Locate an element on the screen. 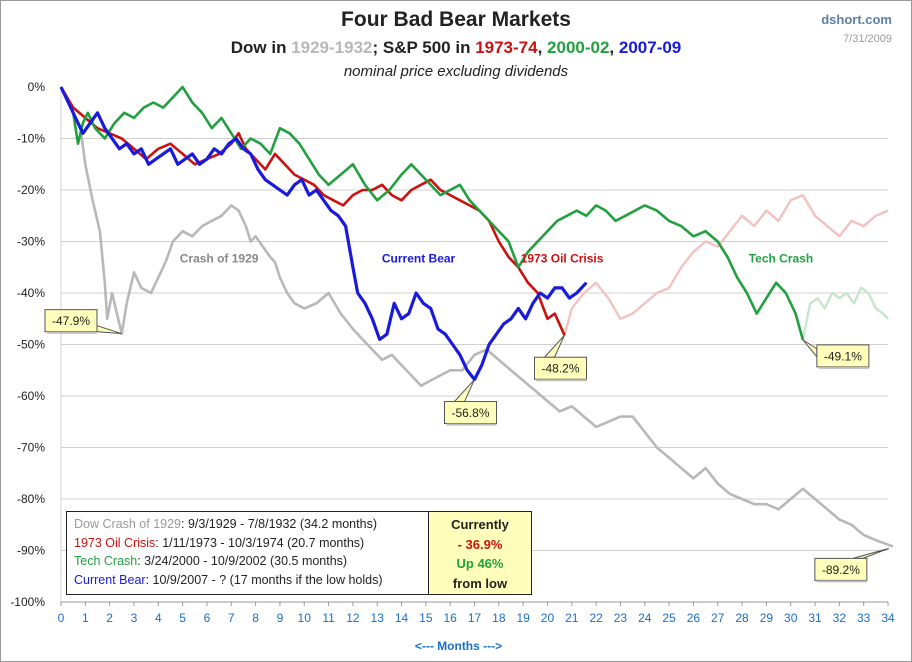 This screenshot has height=662, width=912. x-tick-label: 16 is located at coordinates (450, 618).